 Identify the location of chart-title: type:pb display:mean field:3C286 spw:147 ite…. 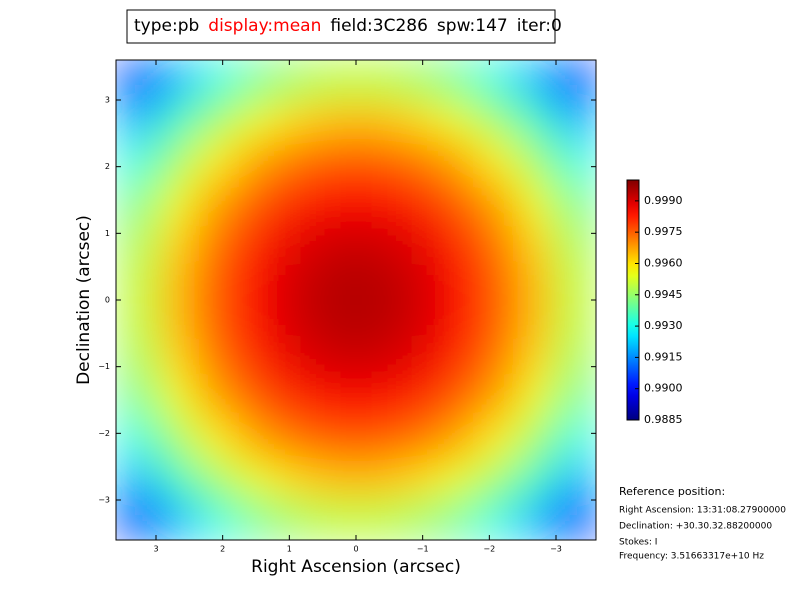
(348, 26).